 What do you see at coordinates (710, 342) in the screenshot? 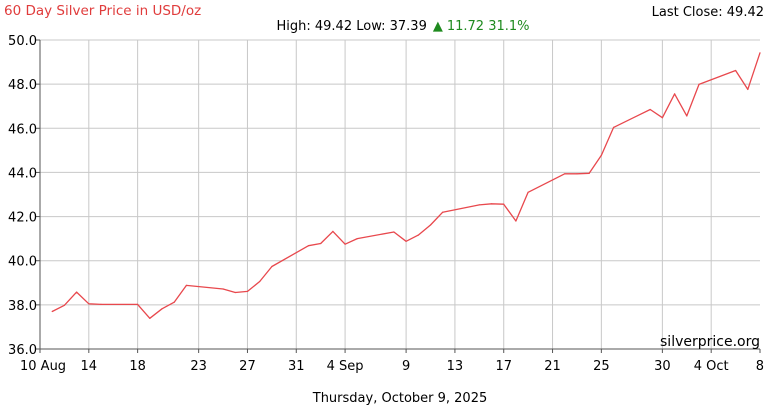
I see `watermark: silverprice.org` at bounding box center [710, 342].